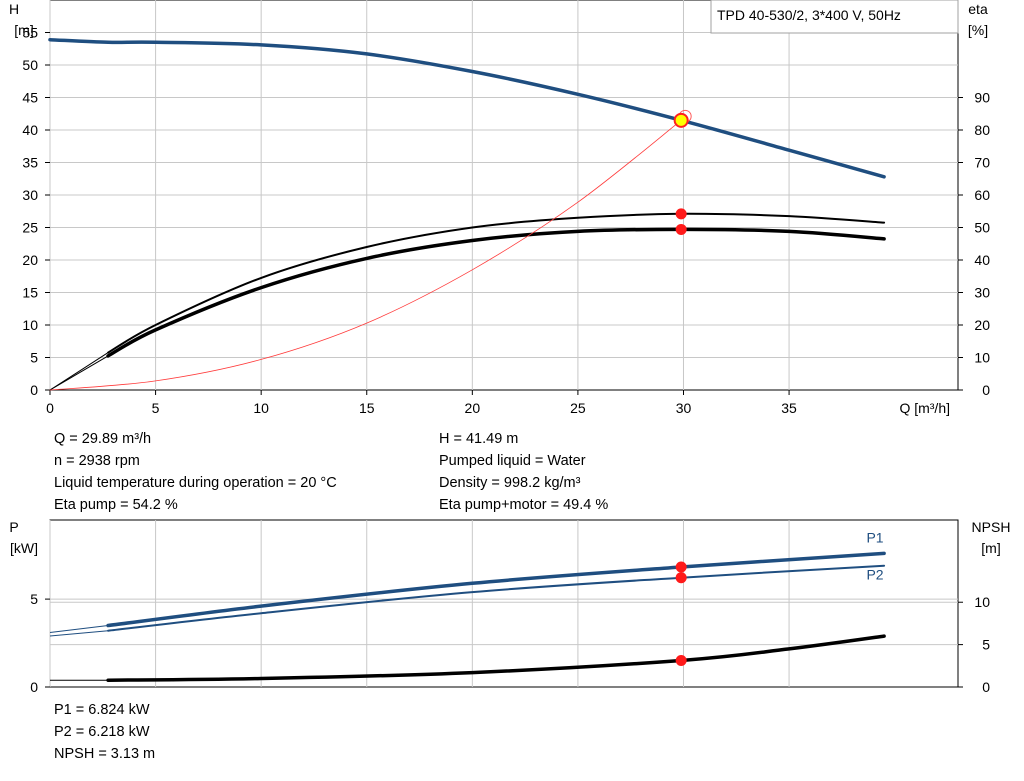  I want to click on info-p1: P1 = 6.824 kW, so click(102, 710).